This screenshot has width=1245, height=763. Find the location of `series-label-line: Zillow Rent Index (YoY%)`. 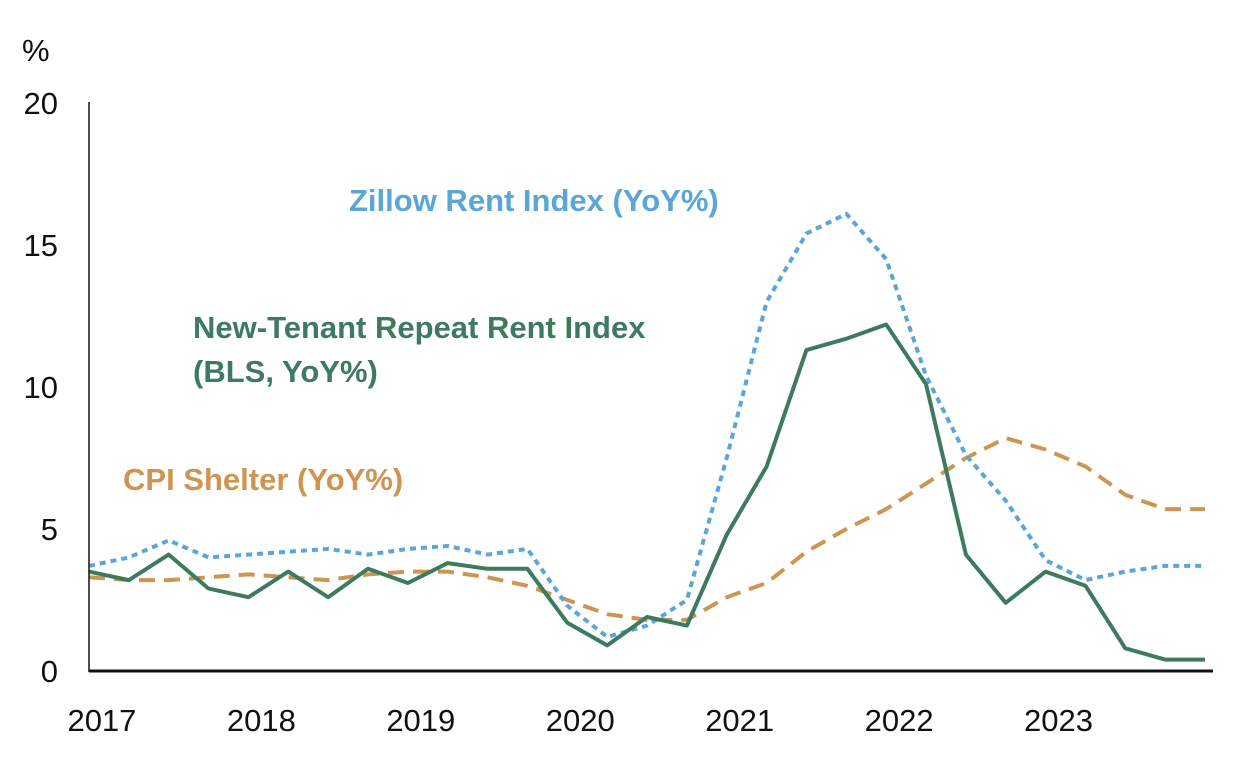

series-label-line: Zillow Rent Index (YoY%) is located at coordinates (534, 200).